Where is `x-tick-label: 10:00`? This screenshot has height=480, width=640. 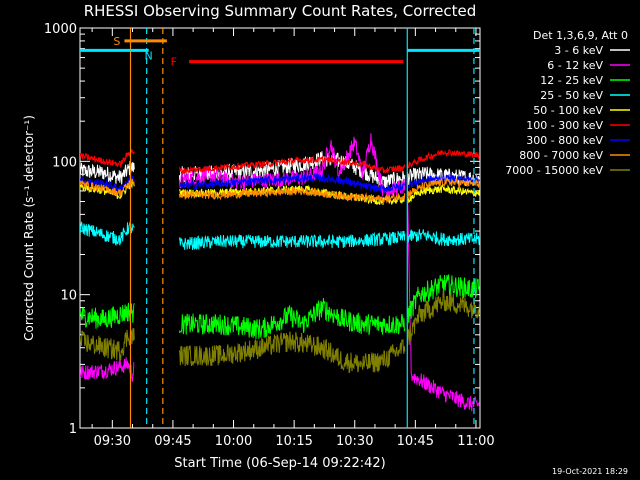
x-tick-label: 10:00 is located at coordinates (233, 441).